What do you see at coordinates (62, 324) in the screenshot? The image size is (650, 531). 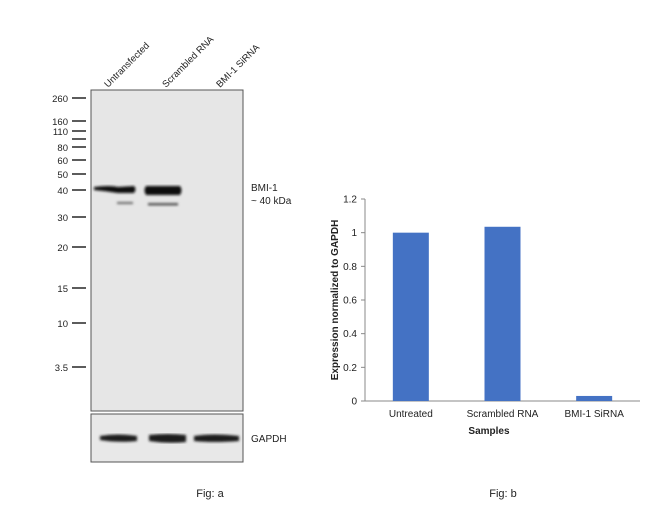 I see `marker-label: 10` at bounding box center [62, 324].